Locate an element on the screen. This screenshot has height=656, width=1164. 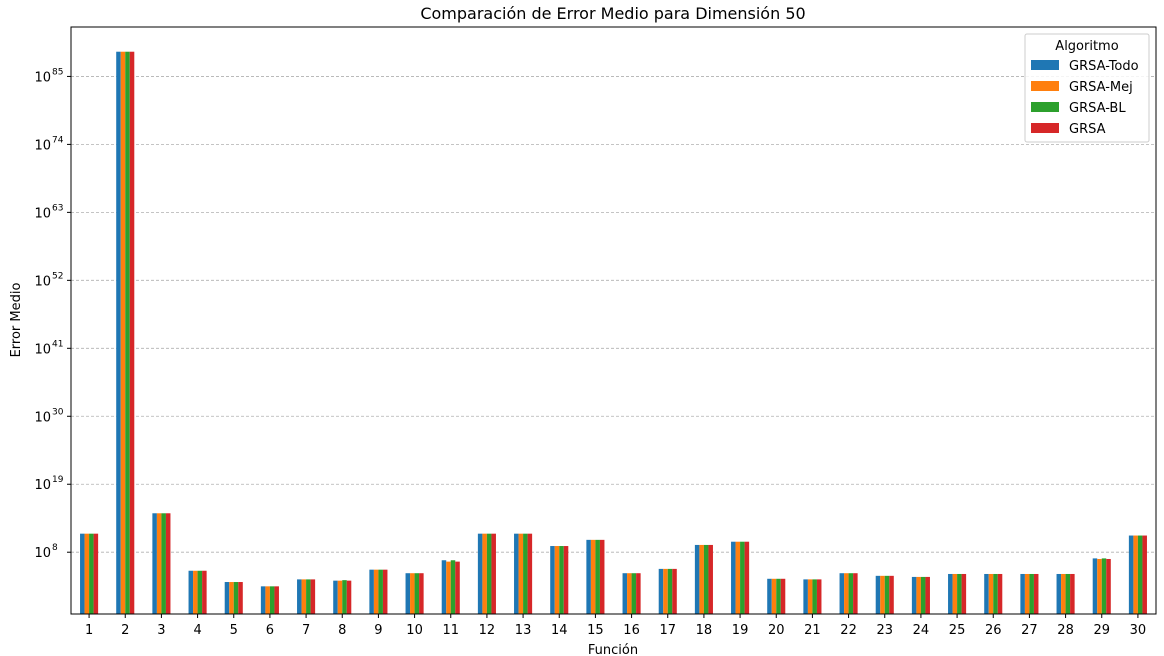
y-tick-exponent: 41 is located at coordinates (57, 344).